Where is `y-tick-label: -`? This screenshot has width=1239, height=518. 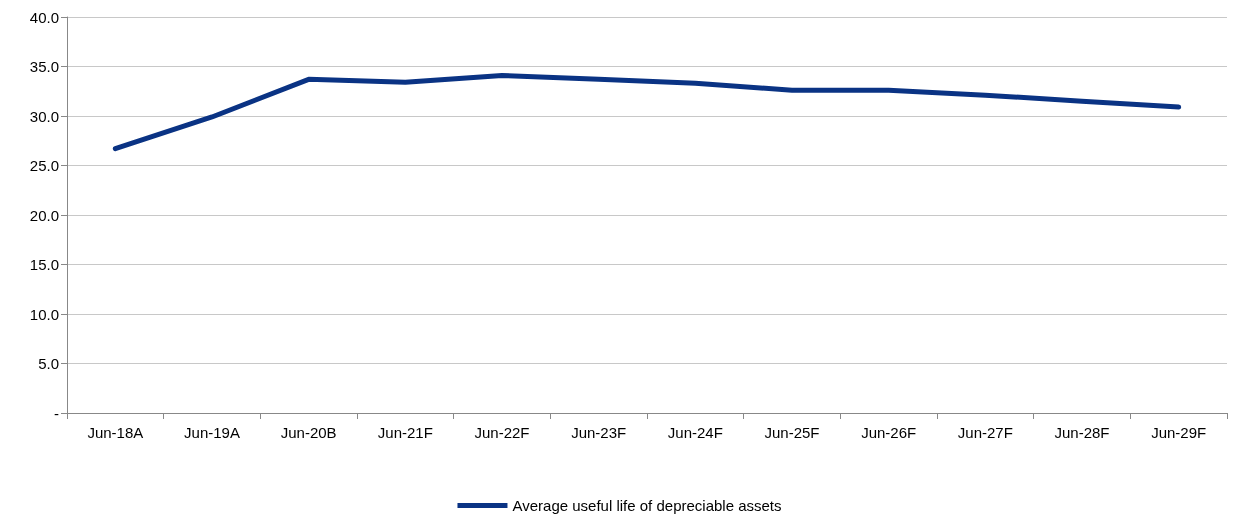 y-tick-label: - is located at coordinates (56, 413).